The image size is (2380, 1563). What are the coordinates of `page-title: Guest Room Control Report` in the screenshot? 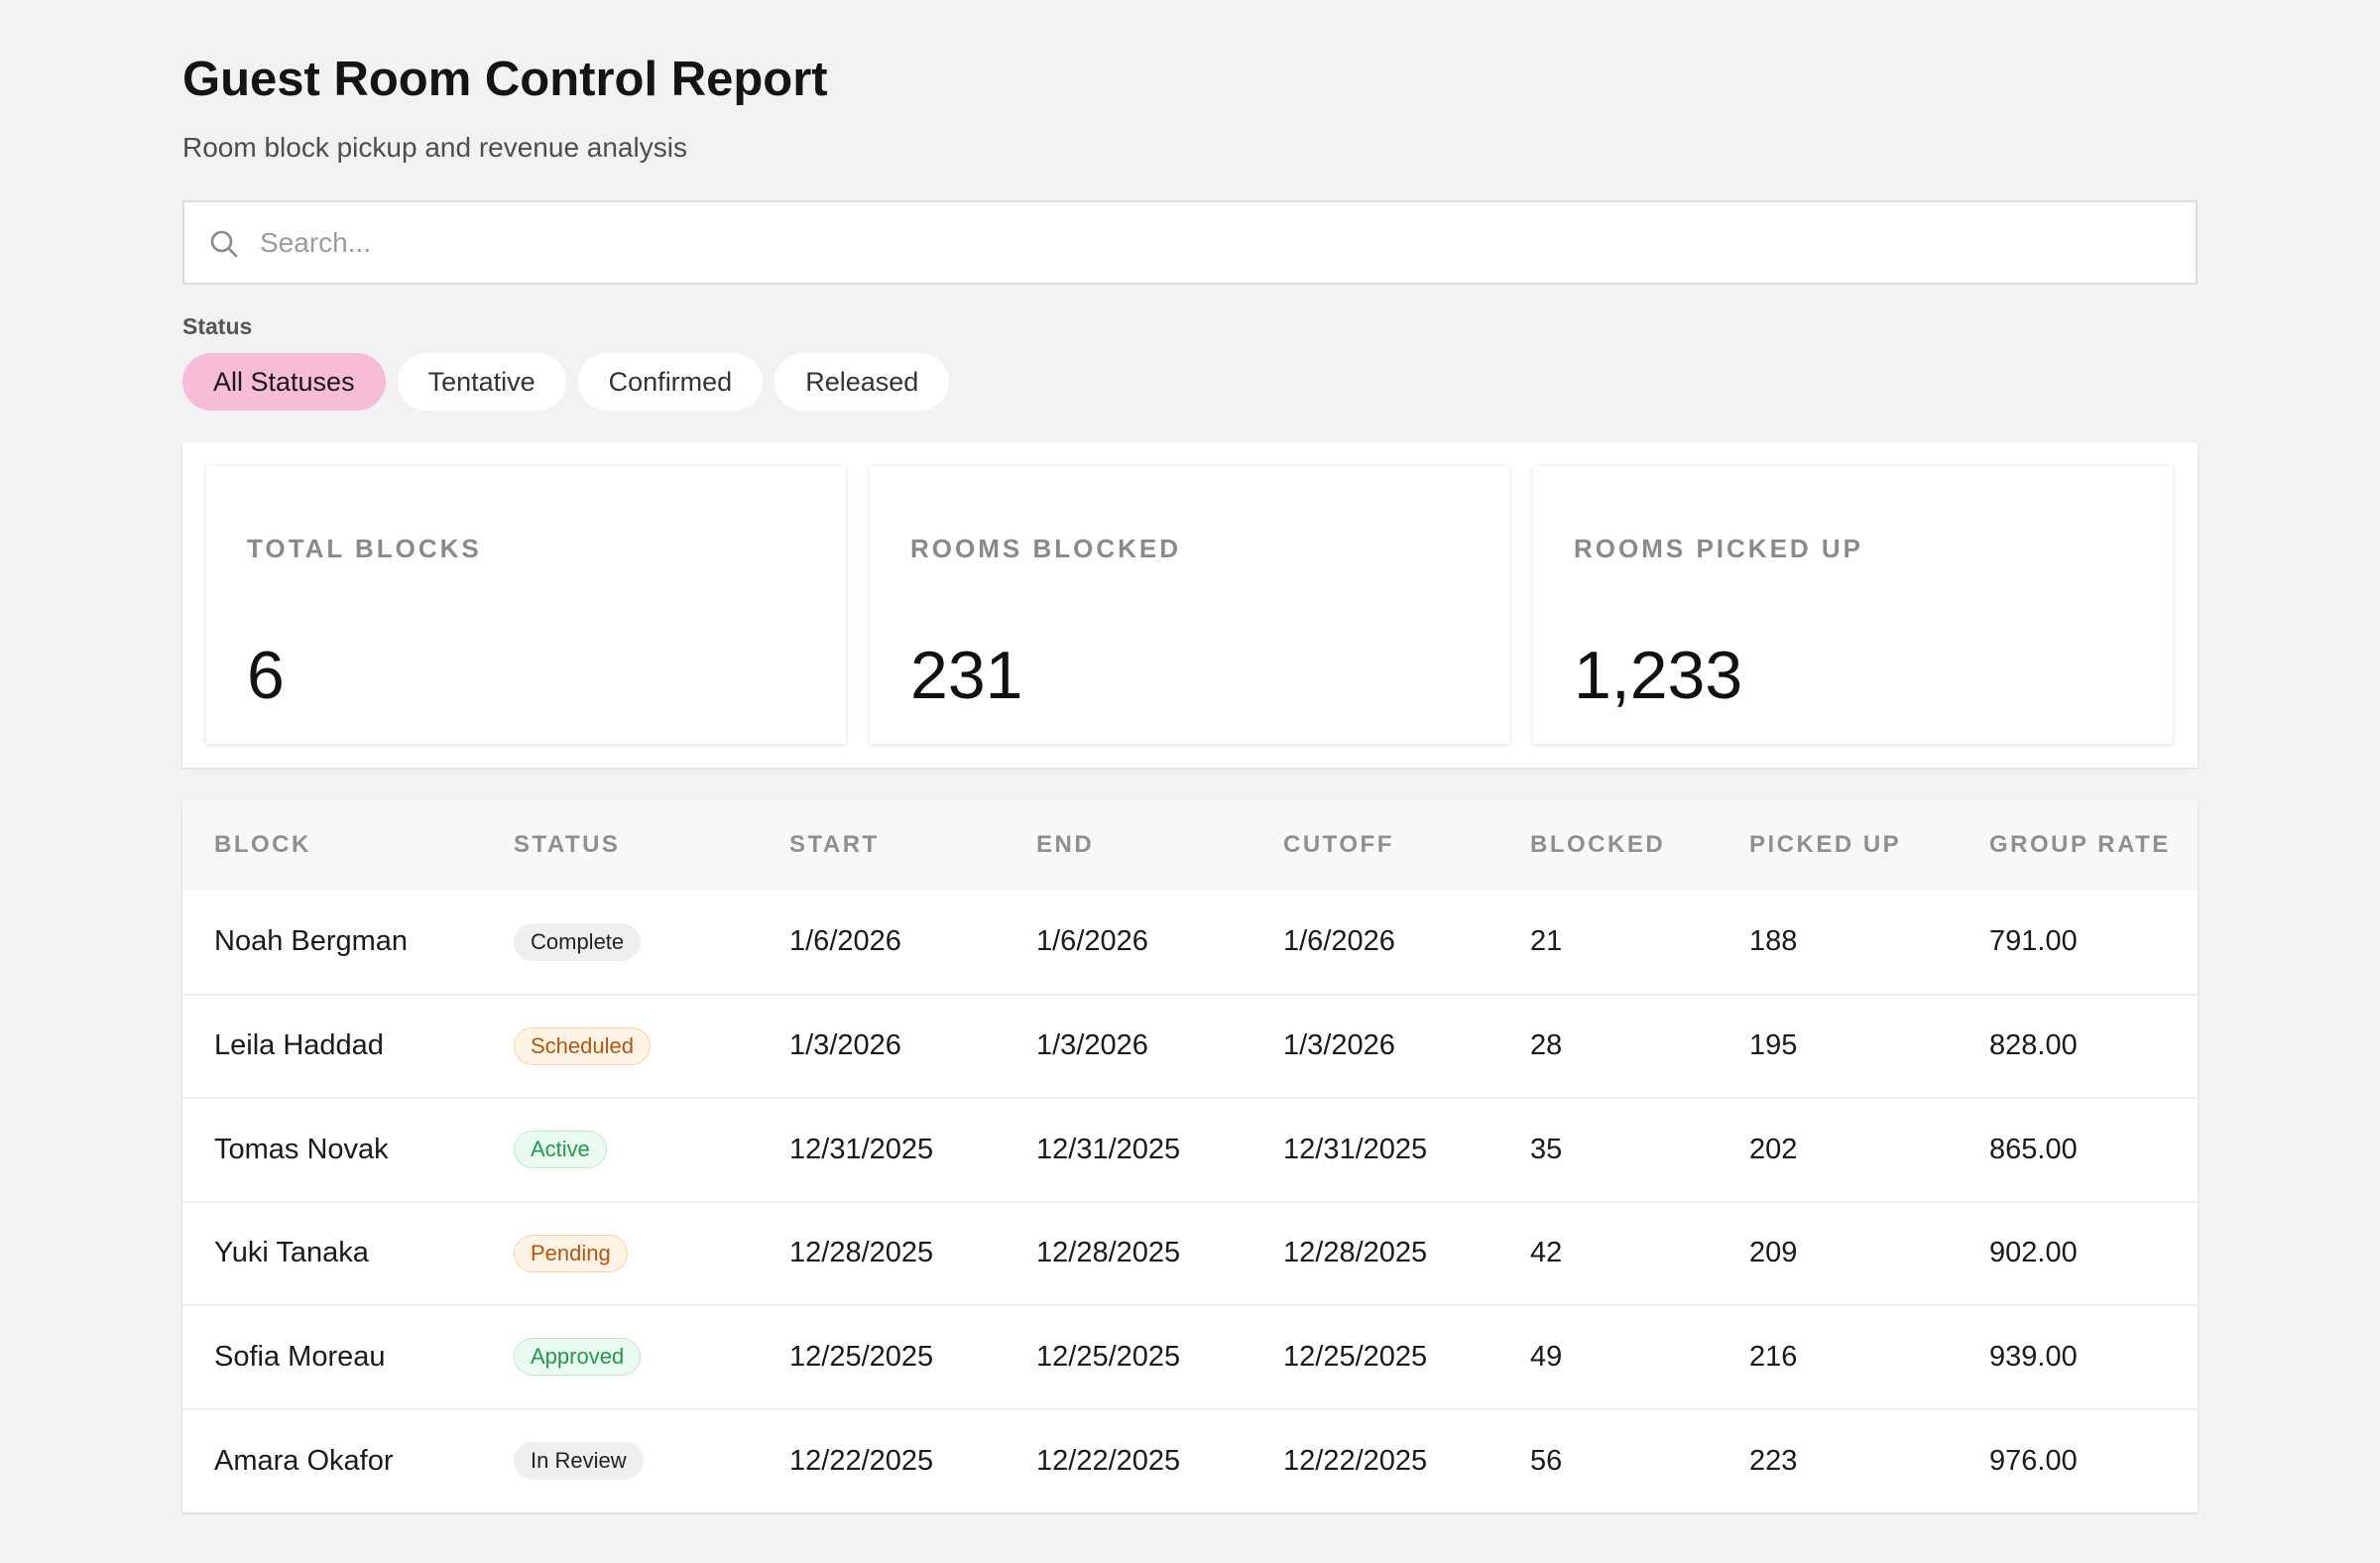 It's located at (505, 79).